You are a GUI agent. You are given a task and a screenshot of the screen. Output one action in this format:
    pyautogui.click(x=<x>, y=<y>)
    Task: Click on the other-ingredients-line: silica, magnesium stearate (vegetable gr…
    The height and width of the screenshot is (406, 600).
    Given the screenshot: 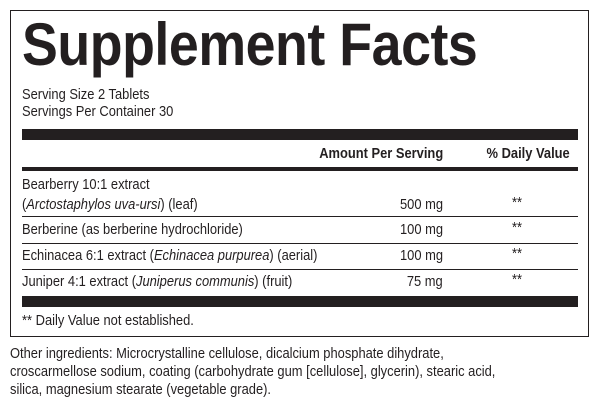 What is the action you would take?
    pyautogui.click(x=141, y=389)
    